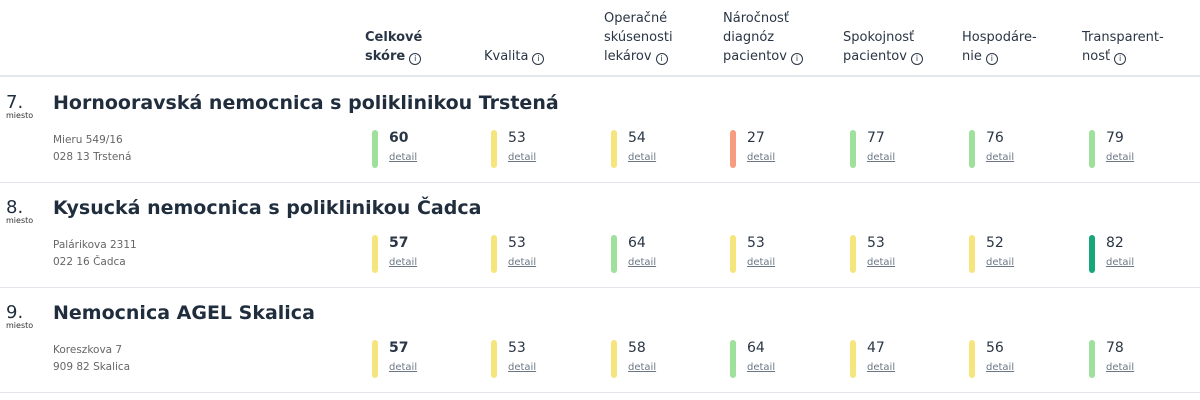 This screenshot has width=1200, height=400. What do you see at coordinates (91, 359) in the screenshot?
I see `hospital-address: Koreszkova 7 909 82 Skalica` at bounding box center [91, 359].